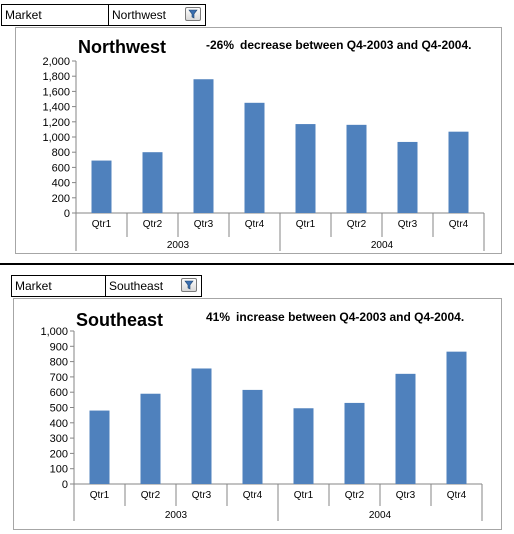 Image resolution: width=514 pixels, height=534 pixels. Describe the element at coordinates (355, 45) in the screenshot. I see `annotation-text: decrease between Q4-2003 and Q4-2004.` at that location.